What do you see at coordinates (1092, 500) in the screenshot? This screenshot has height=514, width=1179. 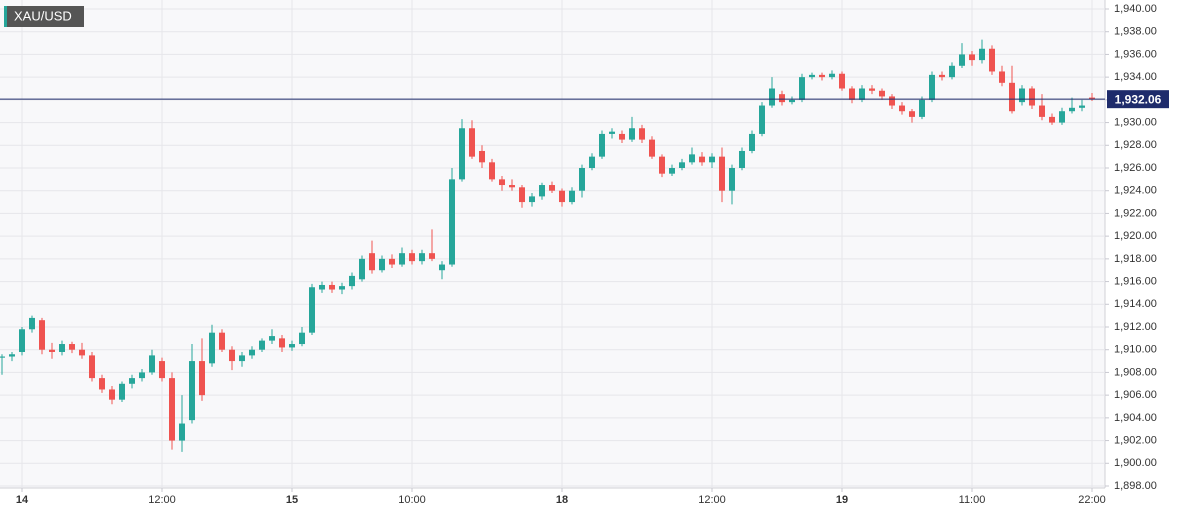 I see `x-tick-label: 22:00` at bounding box center [1092, 500].